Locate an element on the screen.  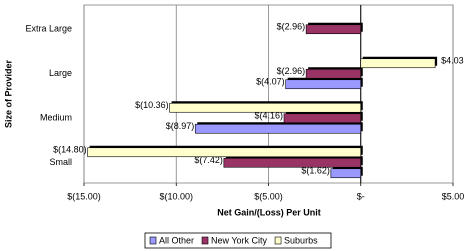
data-label: $(4.07) is located at coordinates (270, 82).